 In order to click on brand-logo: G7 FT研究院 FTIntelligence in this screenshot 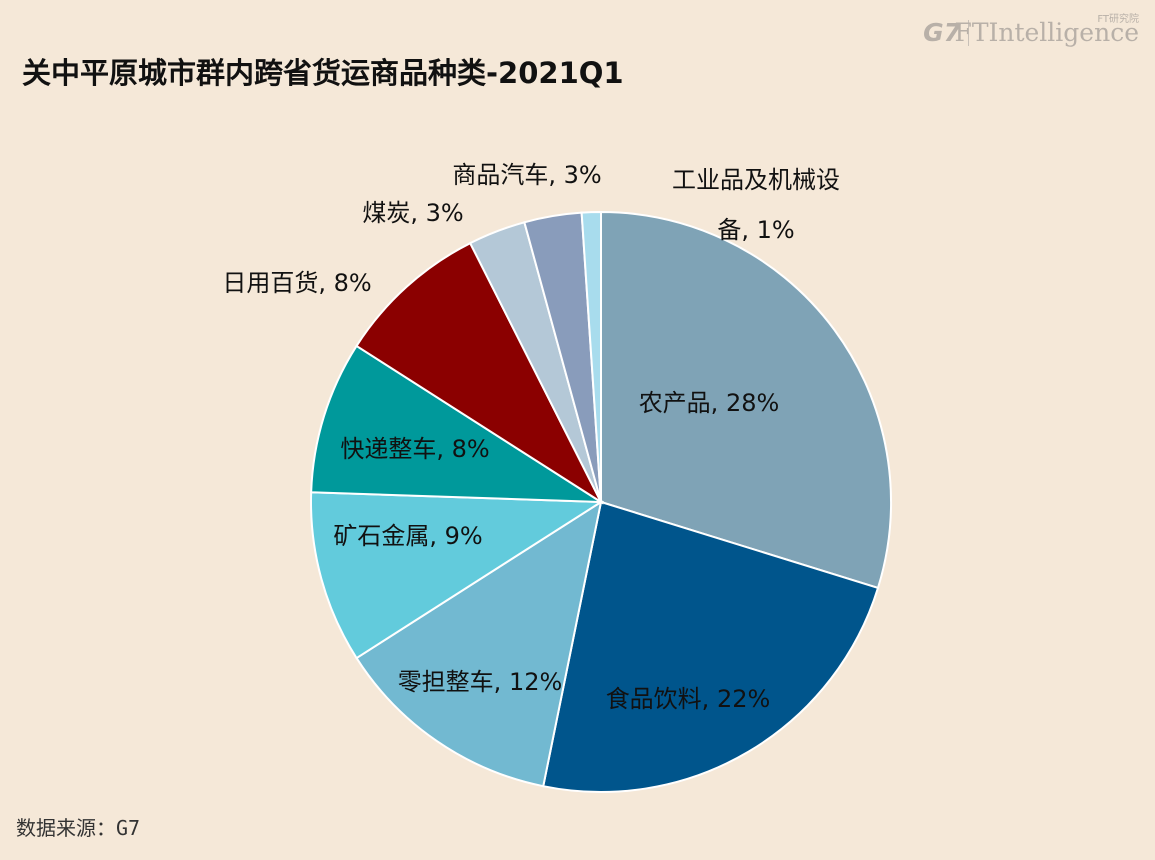, I will do `click(1019, 32)`.